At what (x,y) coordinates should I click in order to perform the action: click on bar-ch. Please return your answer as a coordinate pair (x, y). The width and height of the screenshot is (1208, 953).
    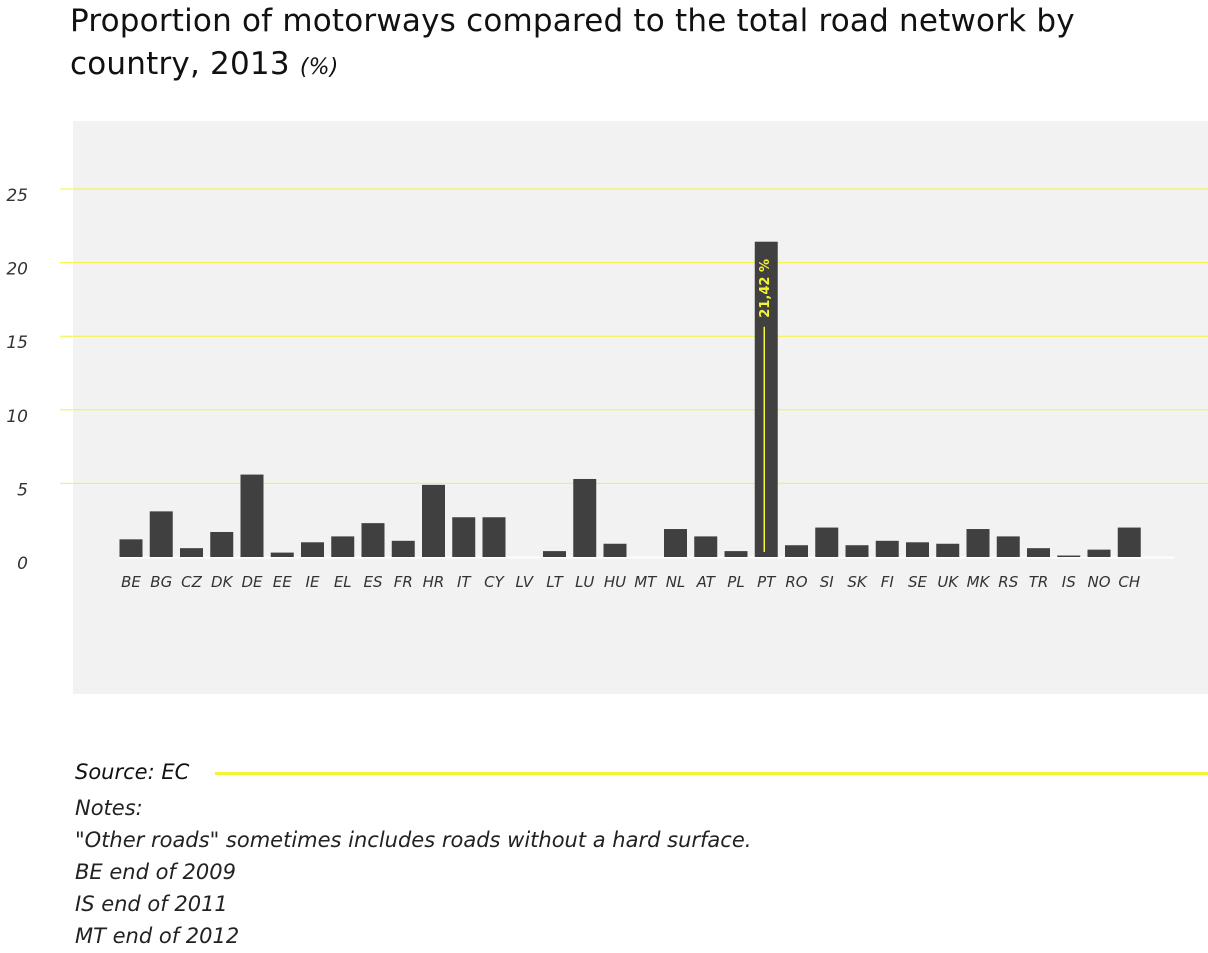
    Looking at the image, I should click on (1129, 542).